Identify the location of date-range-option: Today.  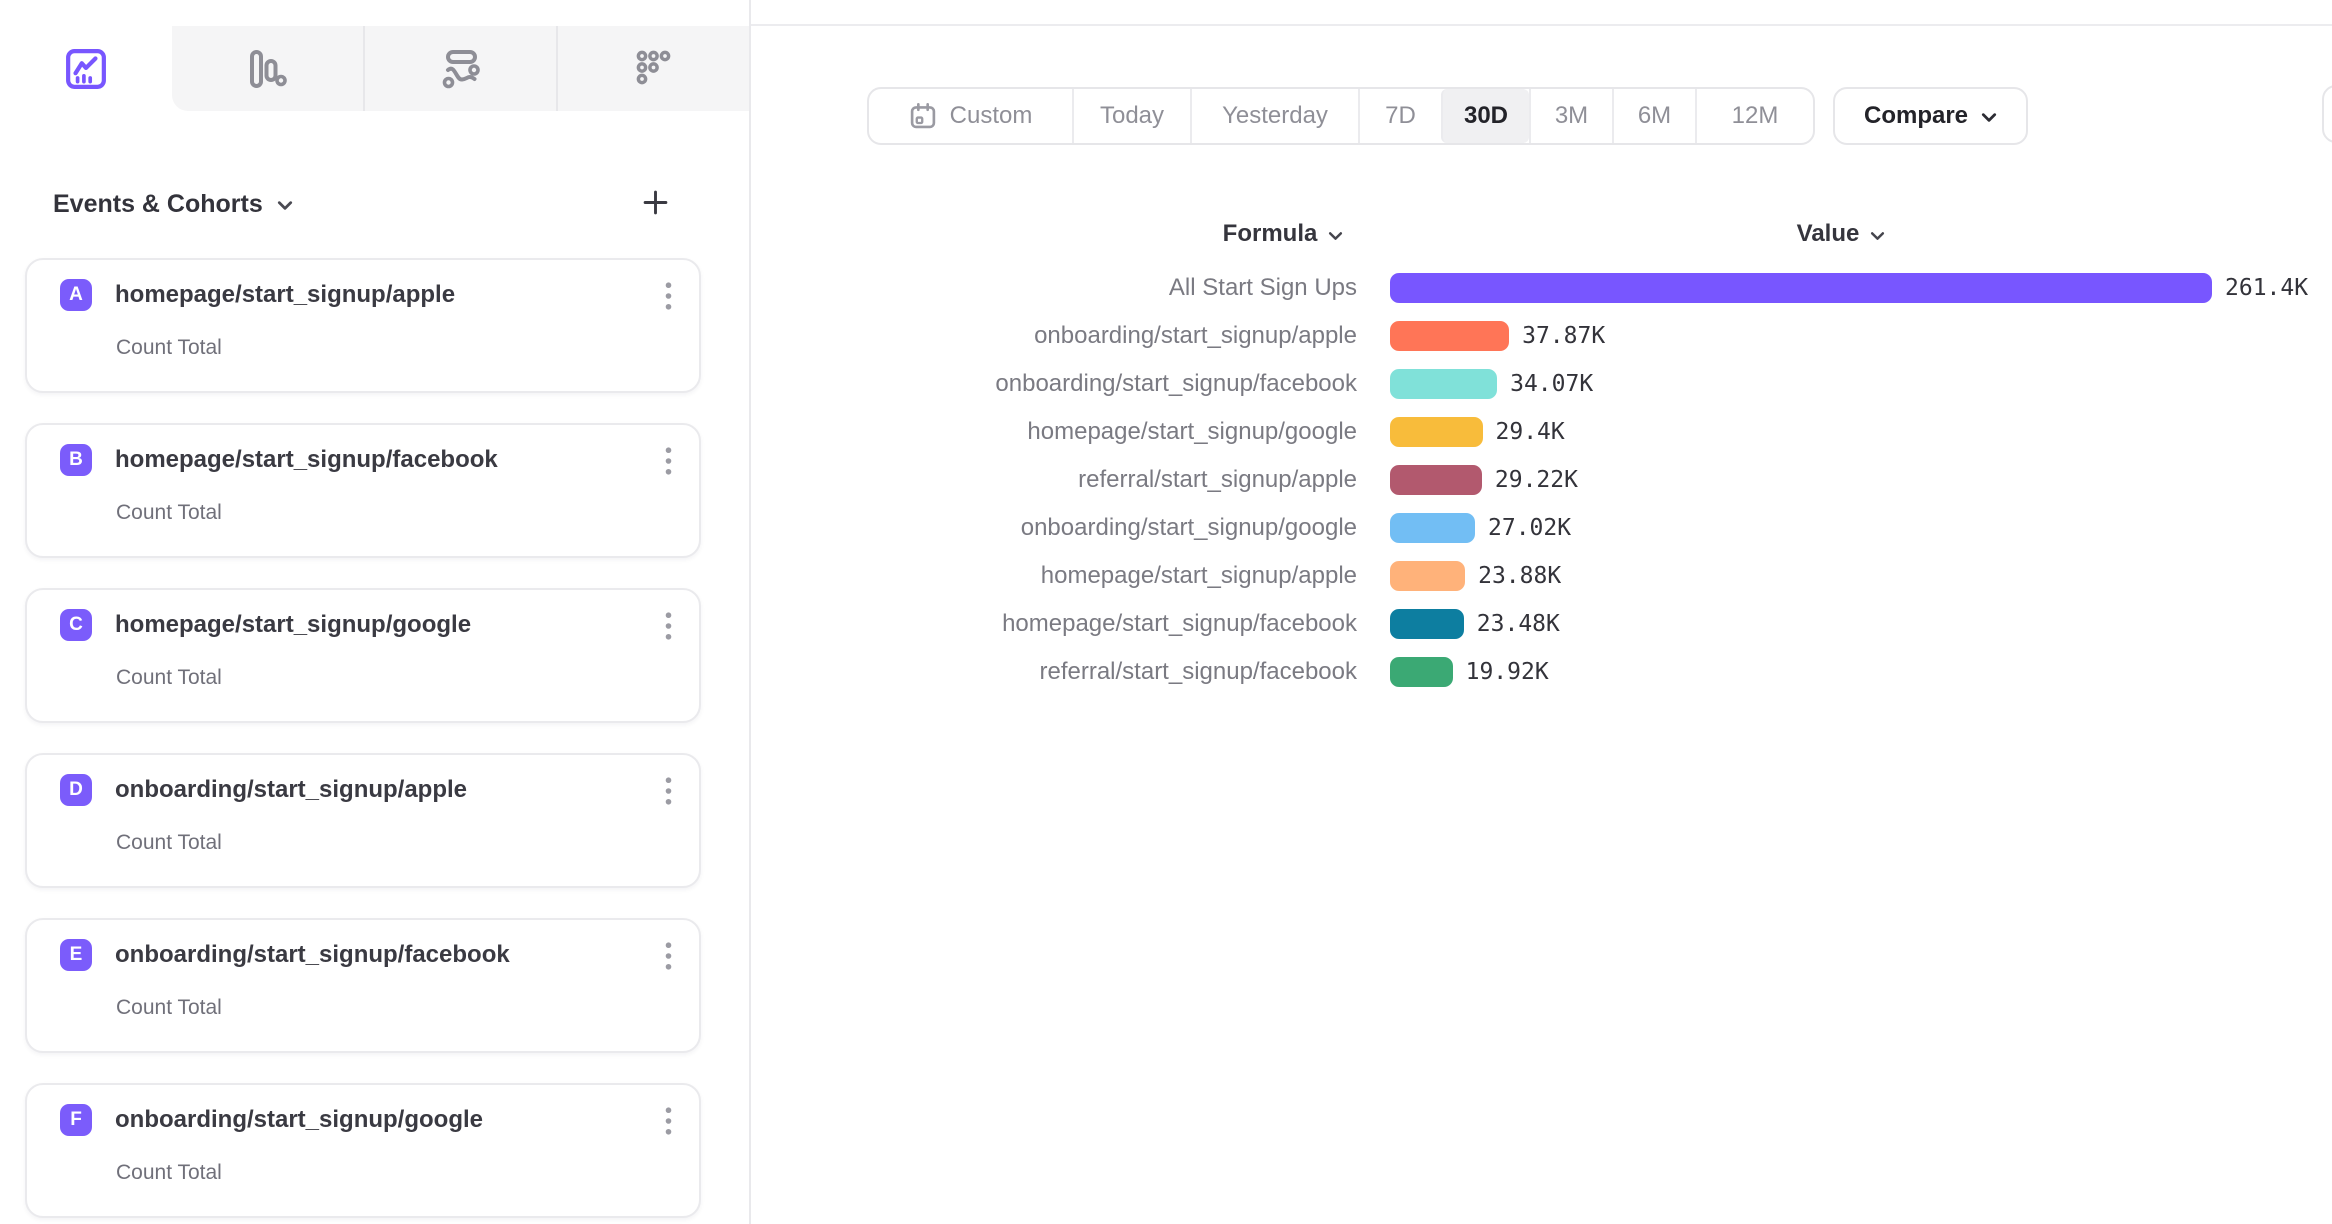
(1131, 116).